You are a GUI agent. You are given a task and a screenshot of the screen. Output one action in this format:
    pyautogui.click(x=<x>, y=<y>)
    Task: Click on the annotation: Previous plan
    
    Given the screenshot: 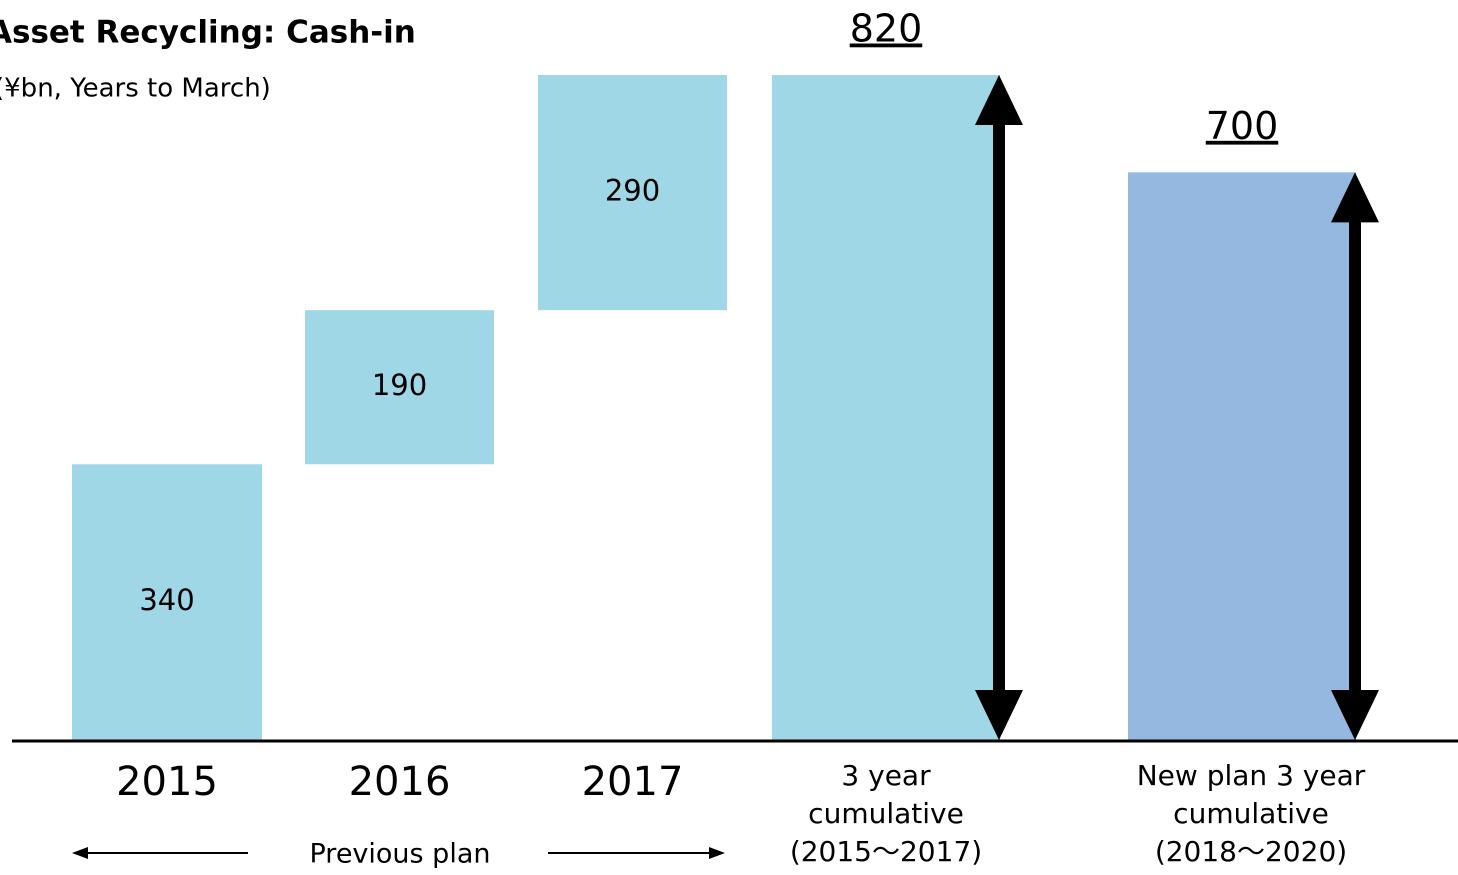 What is the action you would take?
    pyautogui.click(x=400, y=854)
    